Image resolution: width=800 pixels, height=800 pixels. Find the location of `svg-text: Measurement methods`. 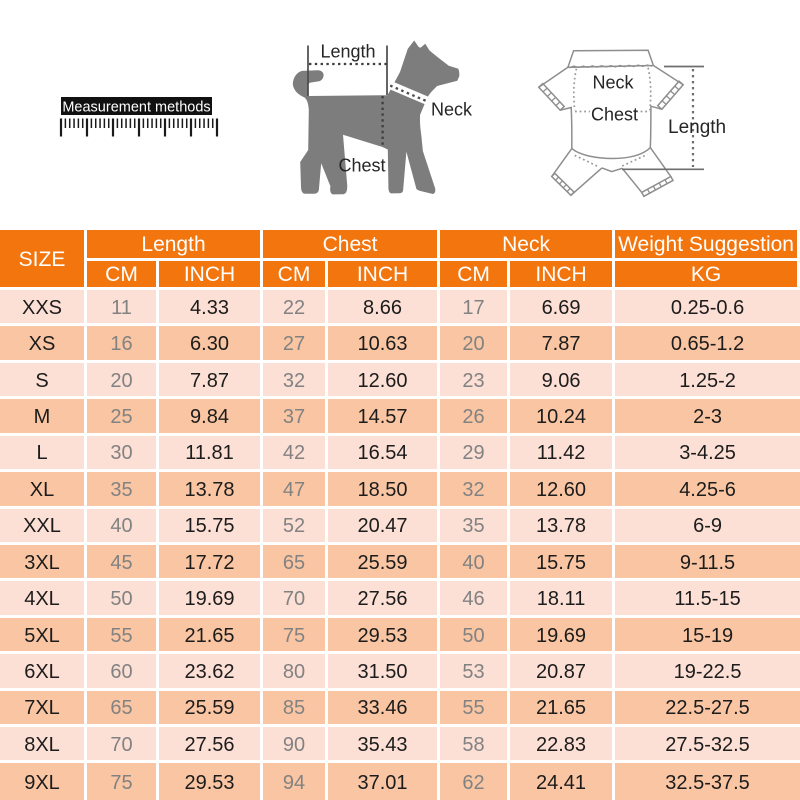

svg-text: Measurement methods is located at coordinates (136, 108).